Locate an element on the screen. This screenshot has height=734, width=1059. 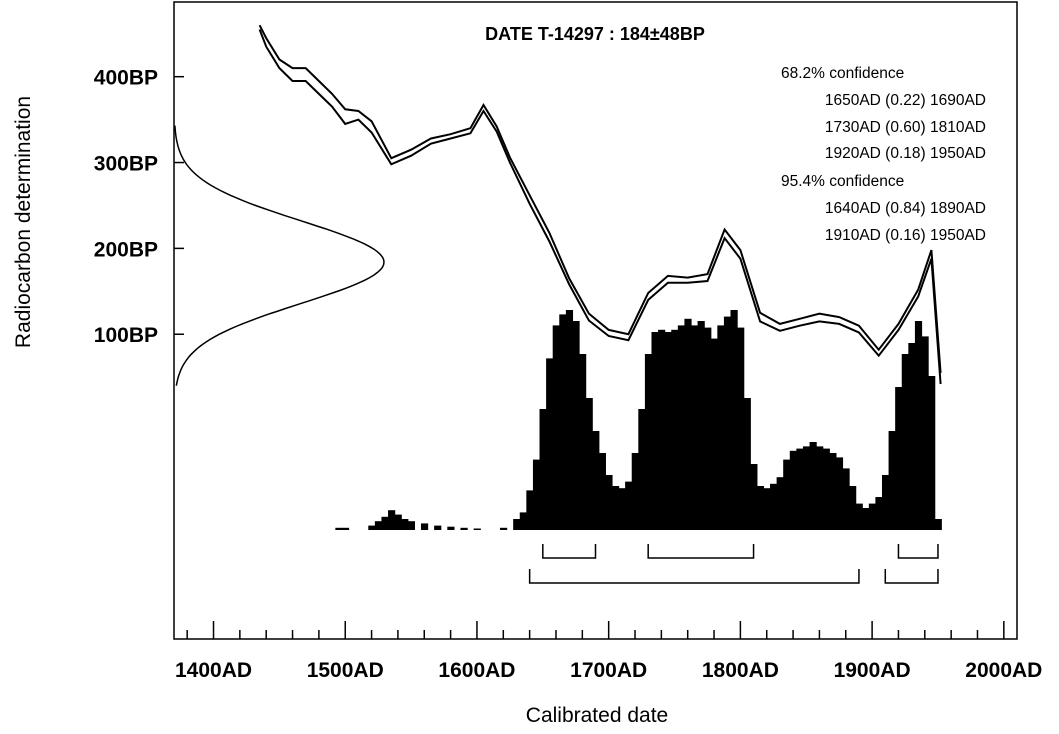
sigma1-range-2: 1730AD (0.60) 1810AD is located at coordinates (905, 127).